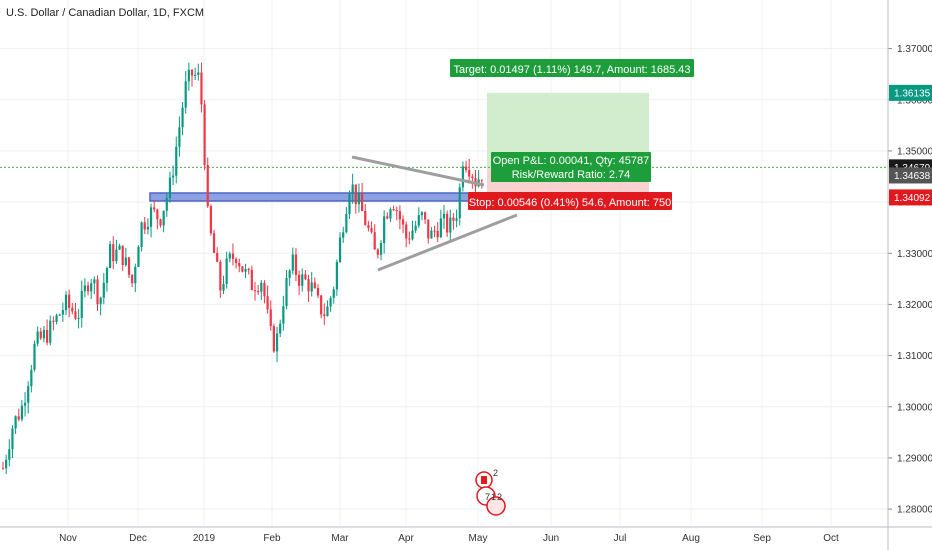 The width and height of the screenshot is (932, 550). What do you see at coordinates (571, 161) in the screenshot?
I see `pnl-label: Open P&L: 0.00041, Qty: 45787` at bounding box center [571, 161].